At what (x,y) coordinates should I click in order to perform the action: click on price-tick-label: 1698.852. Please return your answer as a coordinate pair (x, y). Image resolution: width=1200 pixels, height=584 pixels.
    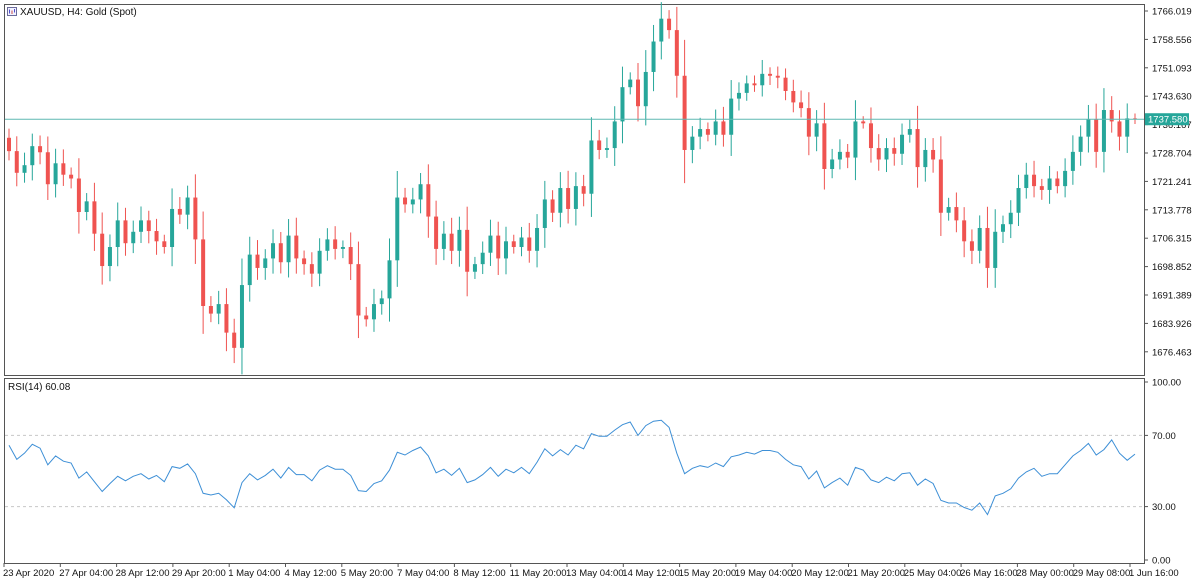
    Looking at the image, I should click on (1172, 267).